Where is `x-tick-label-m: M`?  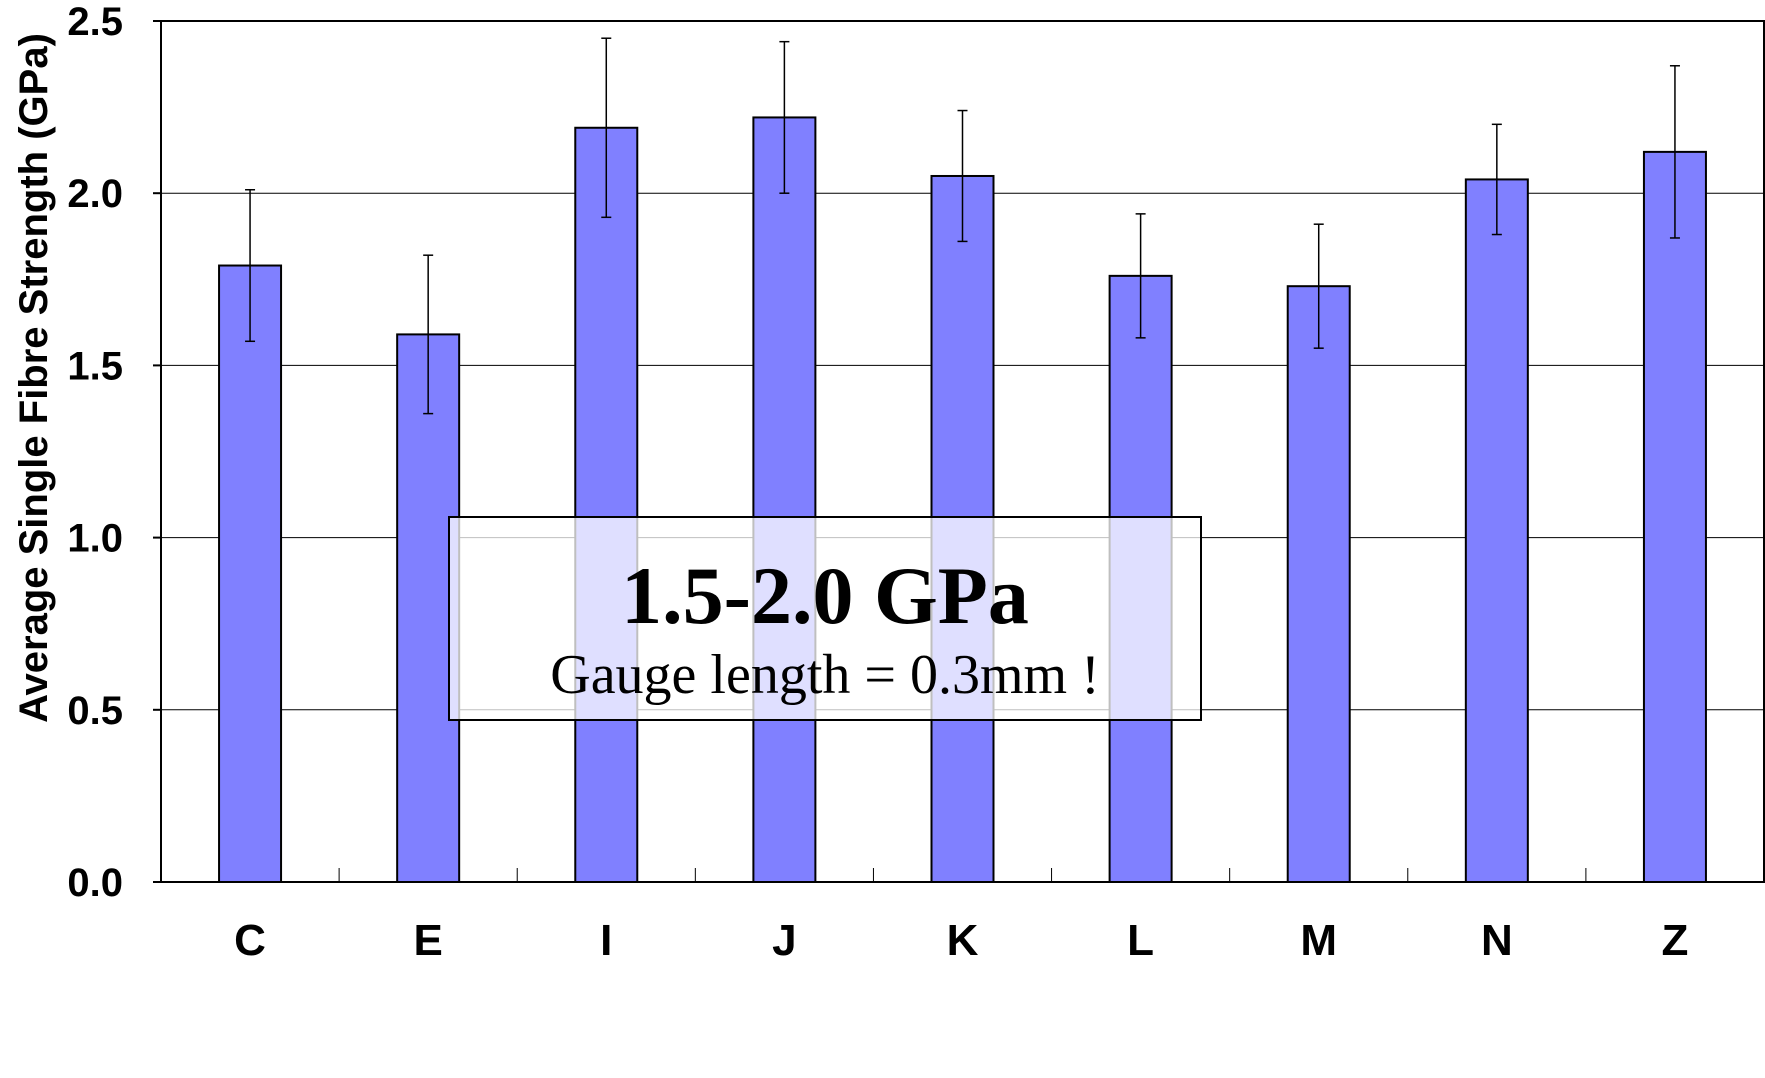 x-tick-label-m: M is located at coordinates (1318, 940).